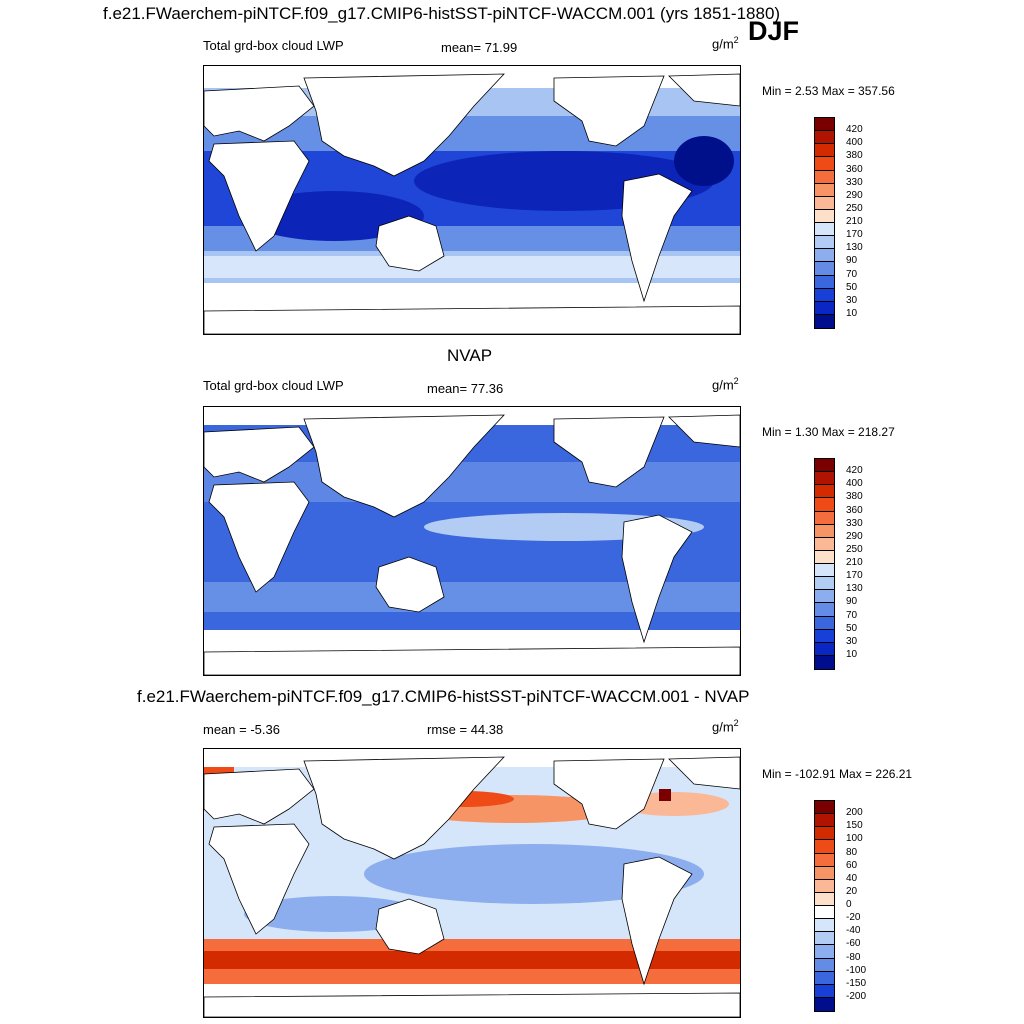 The image size is (1024, 1024). What do you see at coordinates (472, 883) in the screenshot?
I see `panel-diff-map` at bounding box center [472, 883].